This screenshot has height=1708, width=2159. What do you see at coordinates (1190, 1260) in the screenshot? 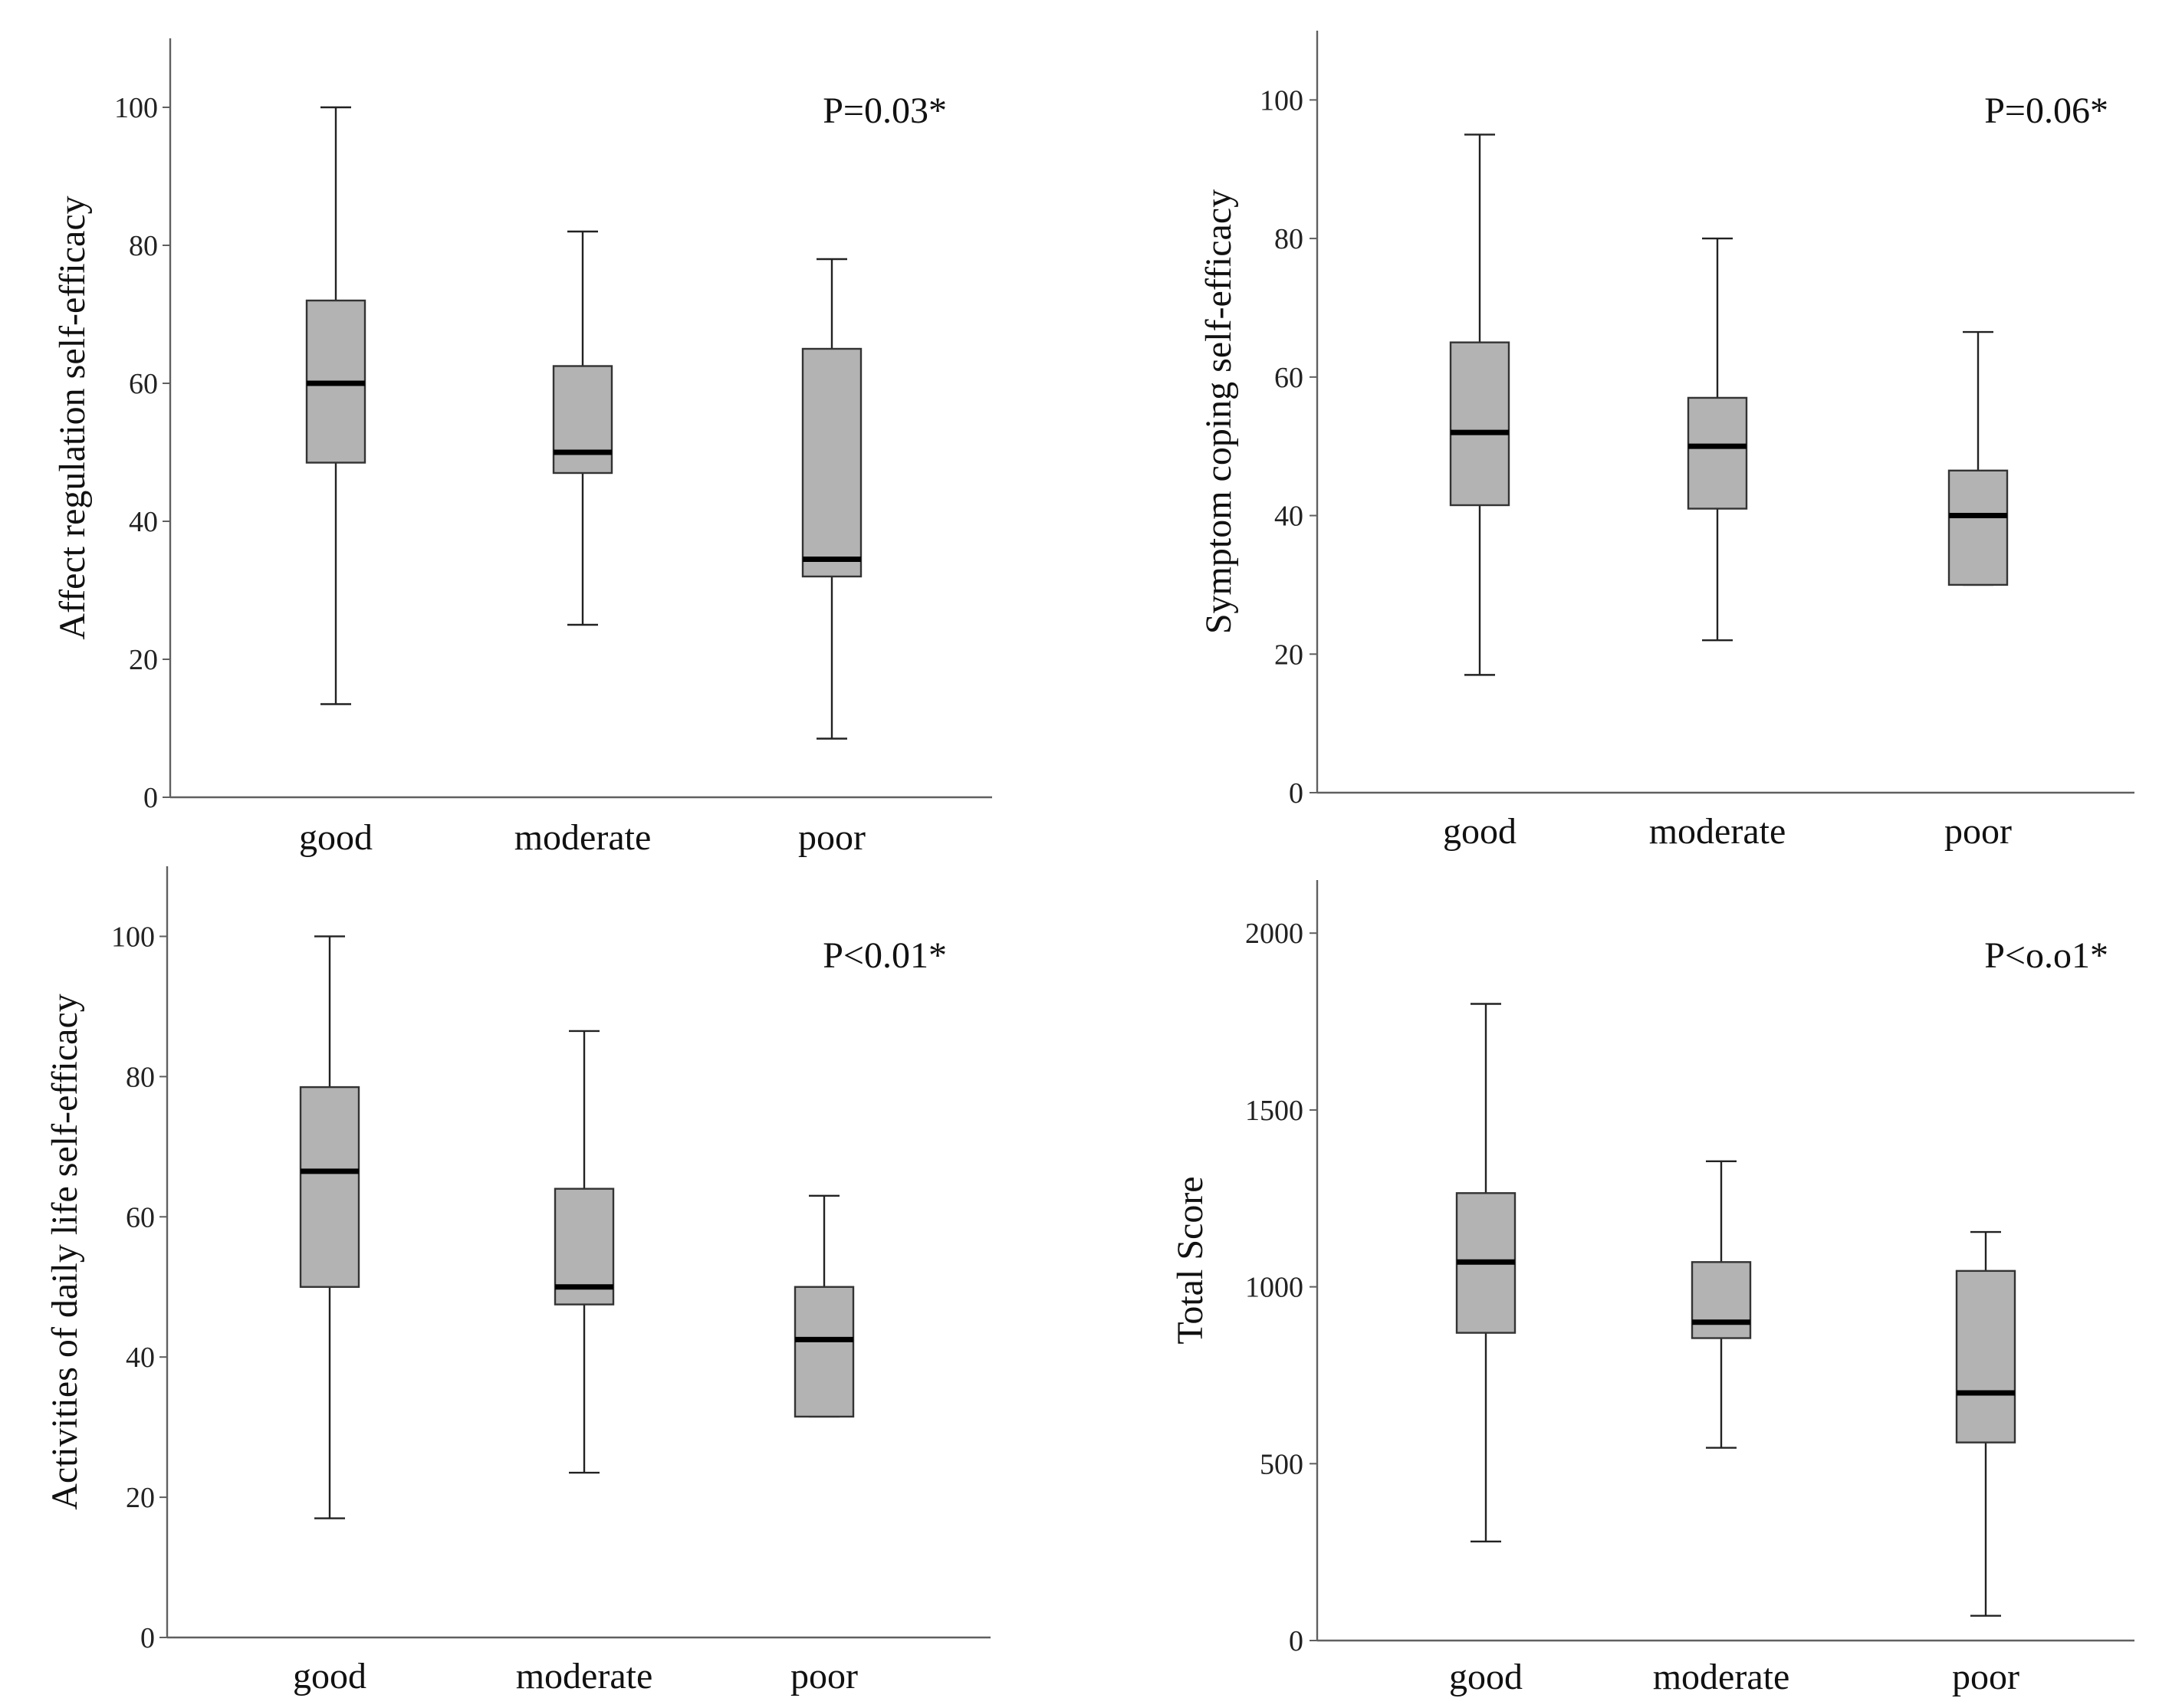
I see `y-axis-title: Total Score` at bounding box center [1190, 1260].